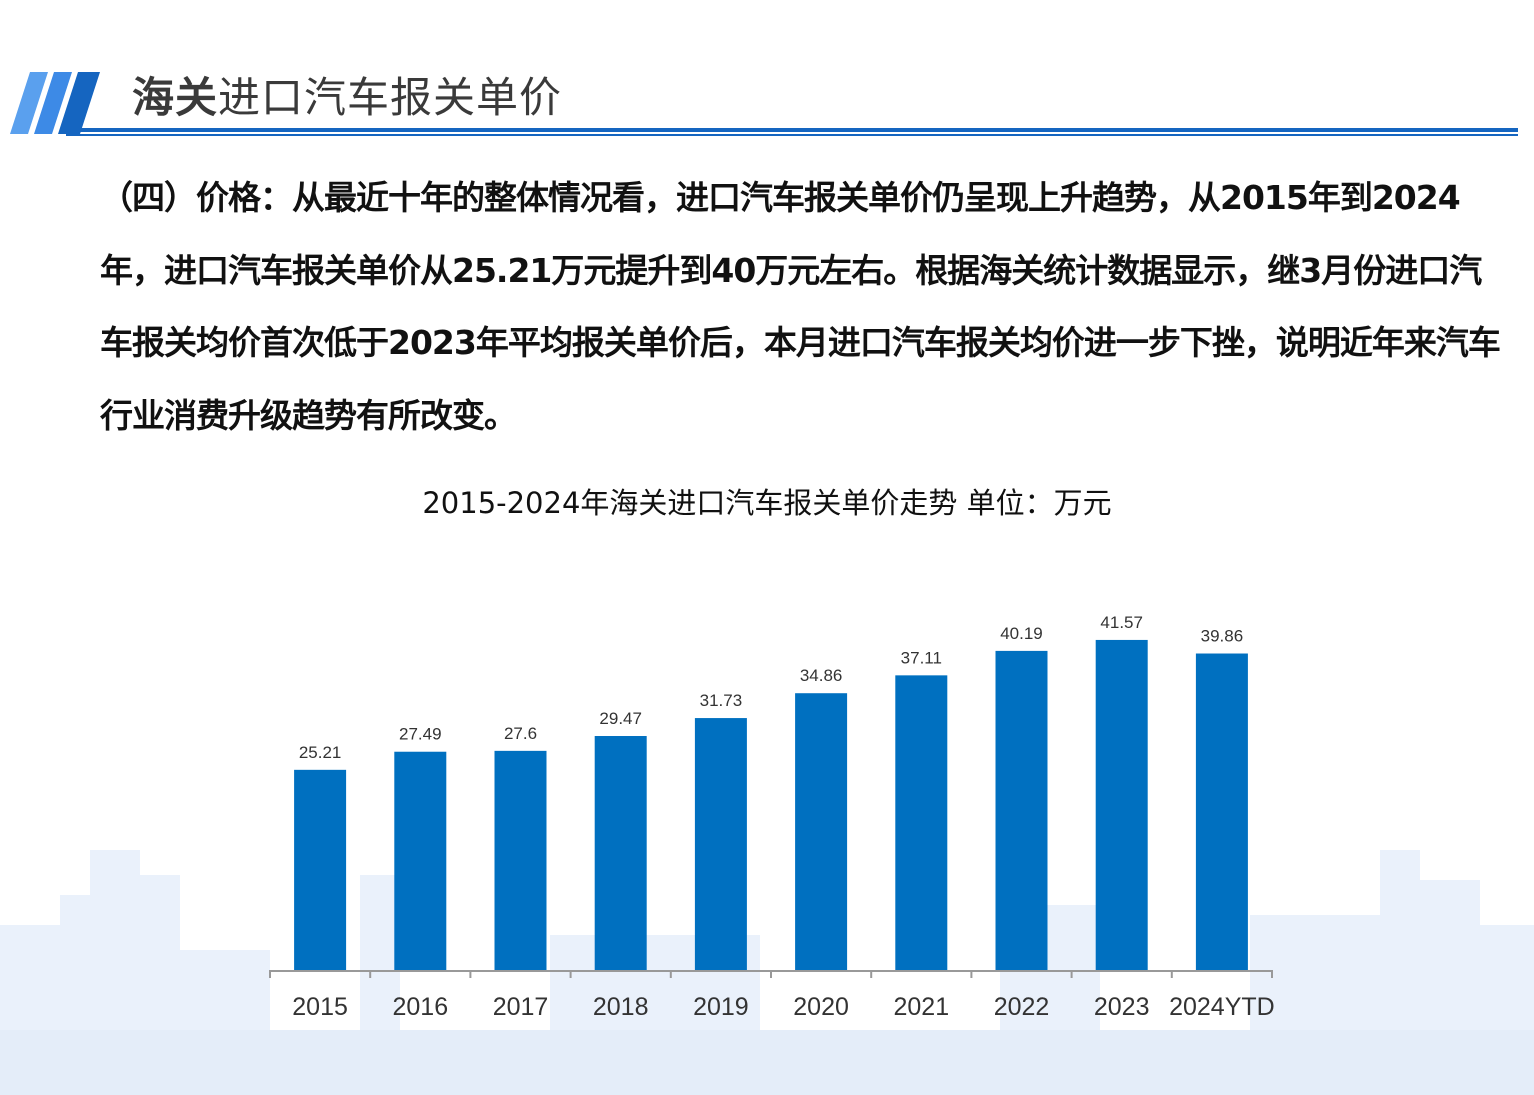 This screenshot has width=1534, height=1095. Describe the element at coordinates (390, 97) in the screenshot. I see `title-rest: 进口汽车报关单价` at that location.